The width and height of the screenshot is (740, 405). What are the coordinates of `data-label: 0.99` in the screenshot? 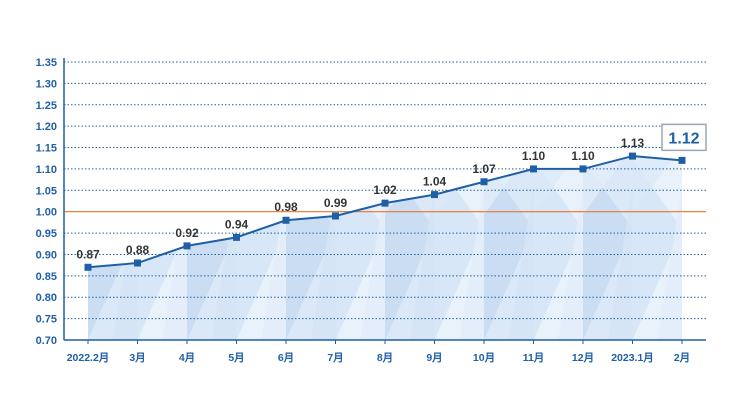 It's located at (336, 203).